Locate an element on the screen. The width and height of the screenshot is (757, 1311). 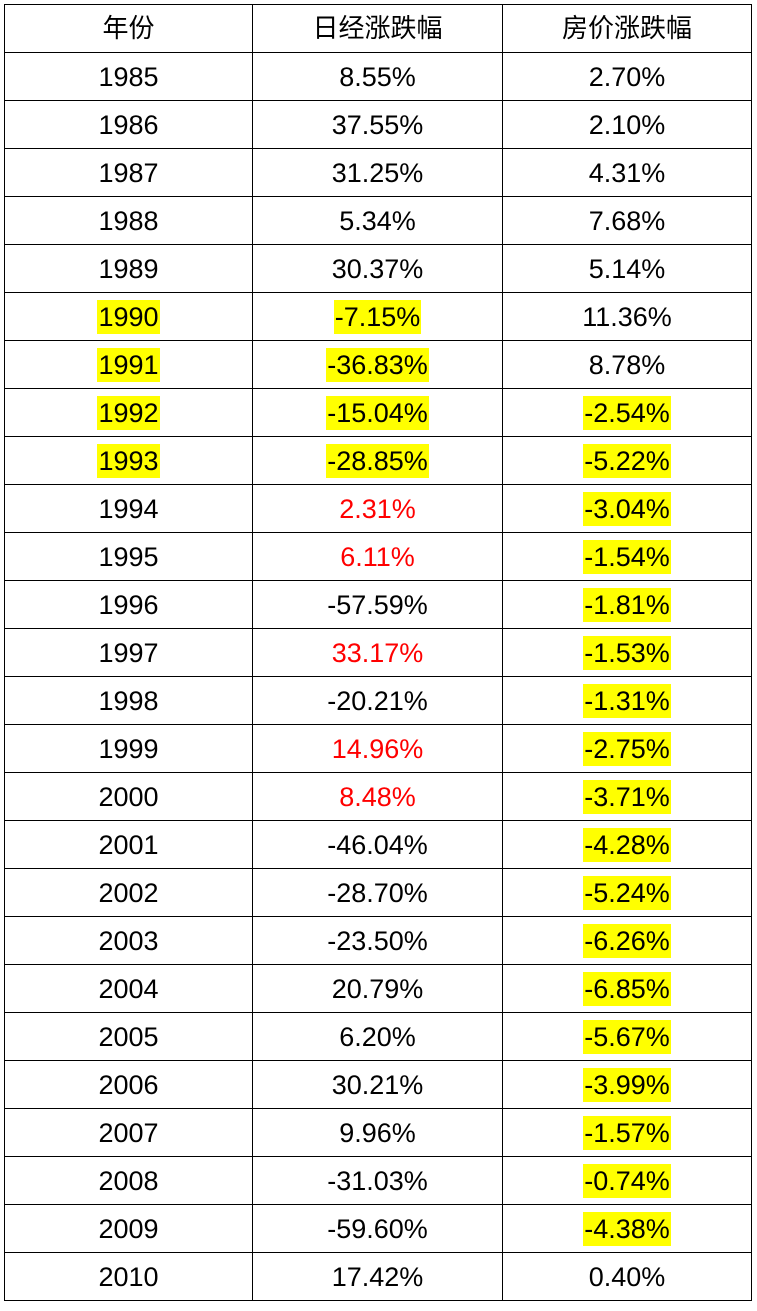
year-cell-value: 1987 is located at coordinates (128, 172).